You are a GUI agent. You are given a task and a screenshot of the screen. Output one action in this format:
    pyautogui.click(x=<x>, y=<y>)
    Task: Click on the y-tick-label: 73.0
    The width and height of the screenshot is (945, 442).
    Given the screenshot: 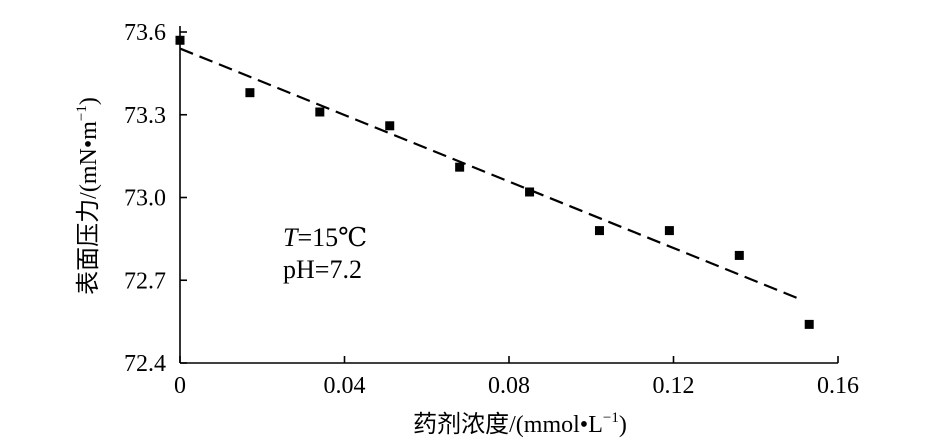 What is the action you would take?
    pyautogui.click(x=145, y=199)
    